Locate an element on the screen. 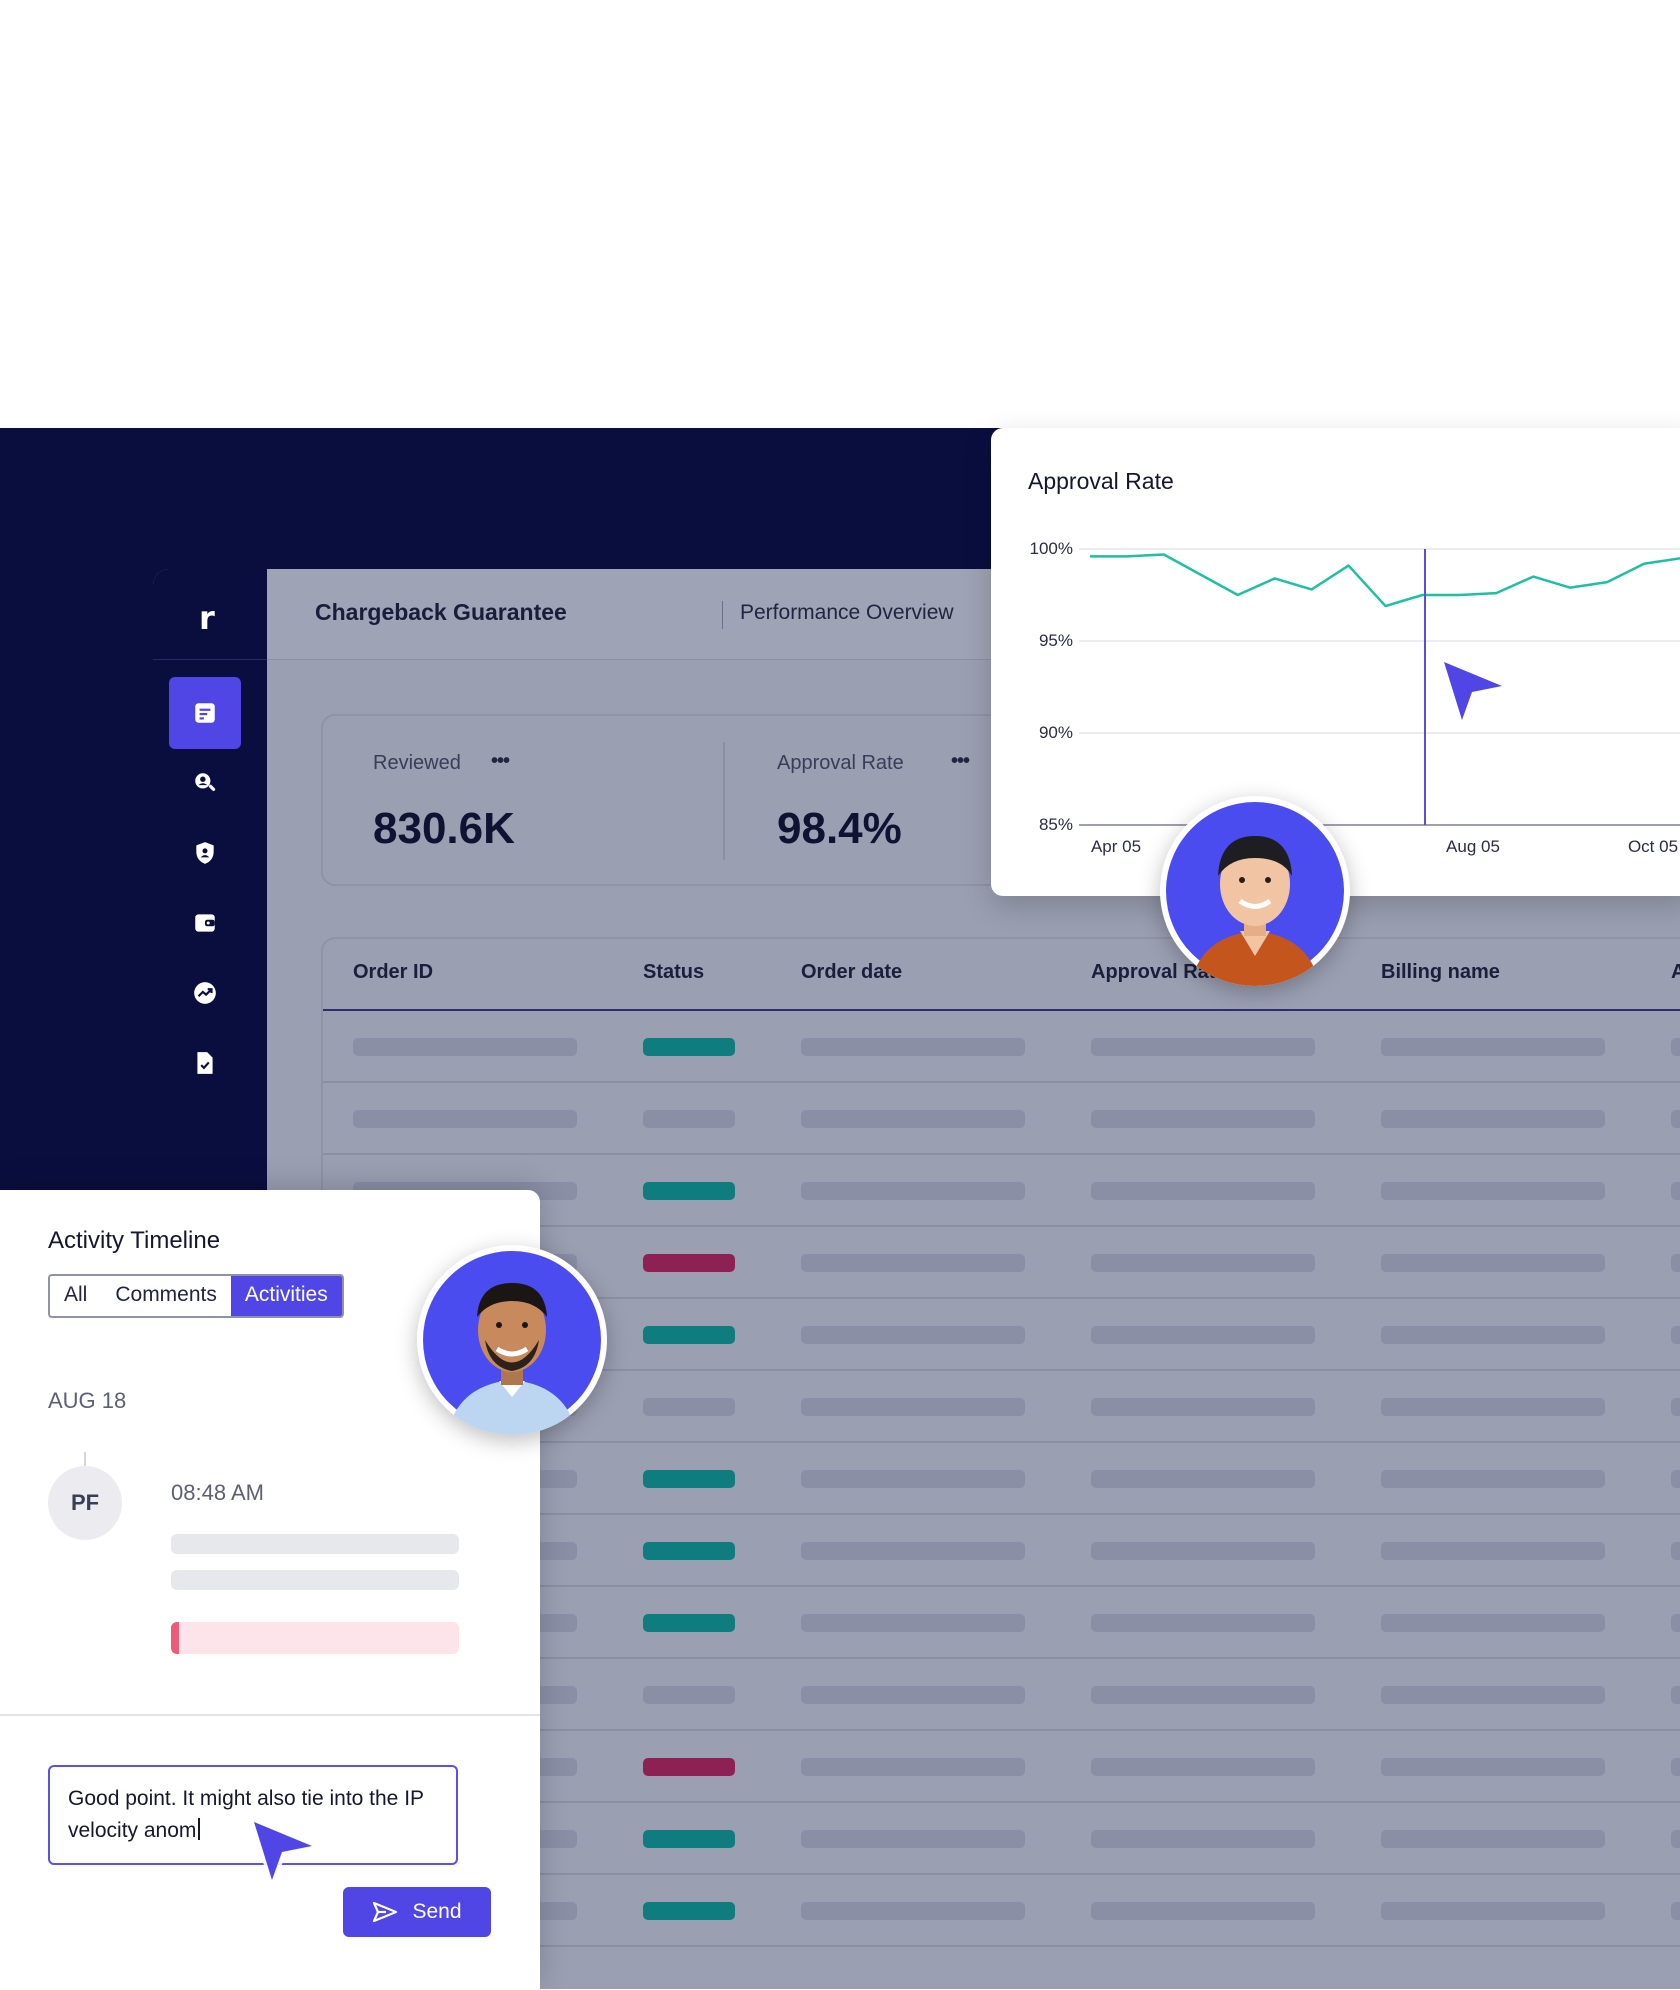 The image size is (1680, 1990). kpi-reviewed-value: 830.6K is located at coordinates (444, 828).